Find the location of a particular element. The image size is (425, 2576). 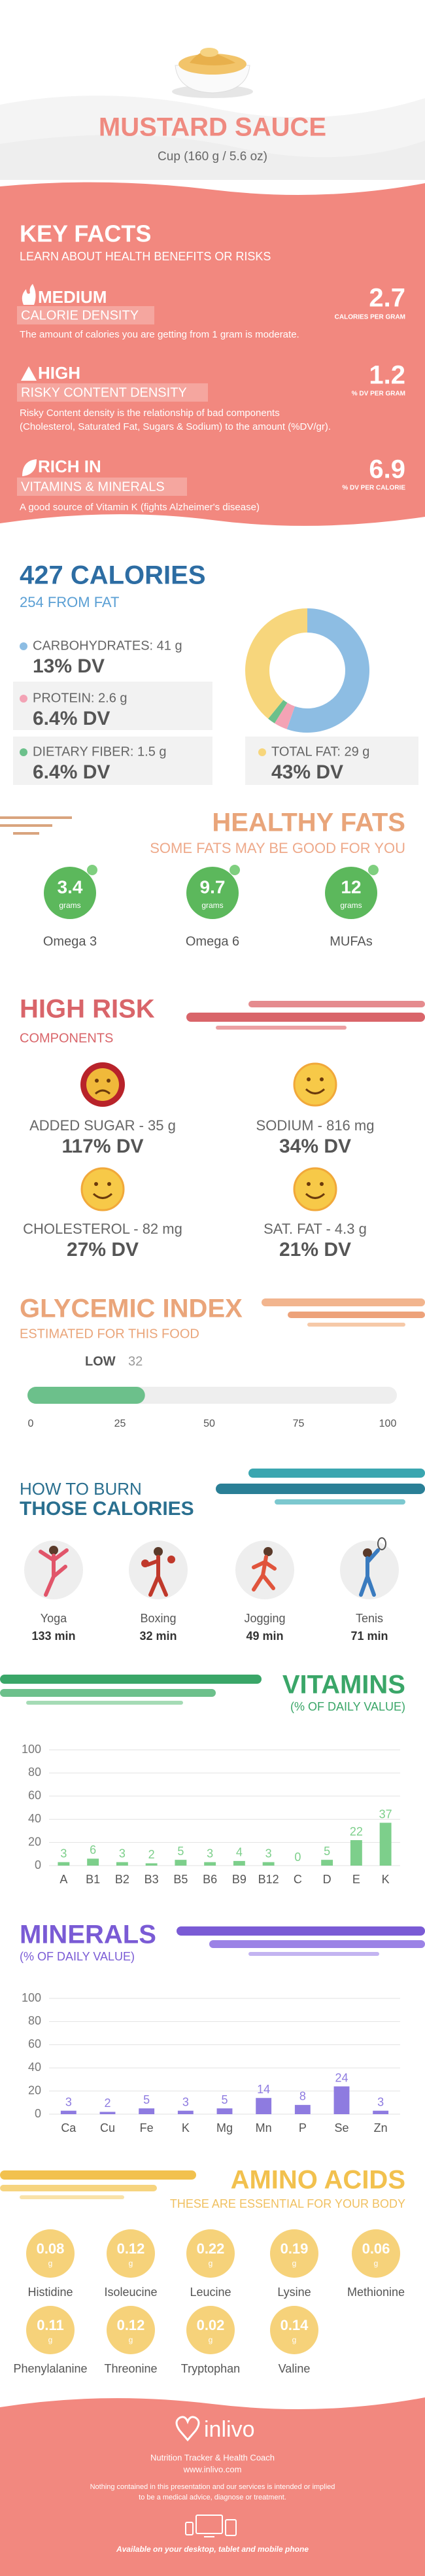

section-subtitle: THESE ARE ESSENTIAL FOR YOUR BODY is located at coordinates (287, 2204).